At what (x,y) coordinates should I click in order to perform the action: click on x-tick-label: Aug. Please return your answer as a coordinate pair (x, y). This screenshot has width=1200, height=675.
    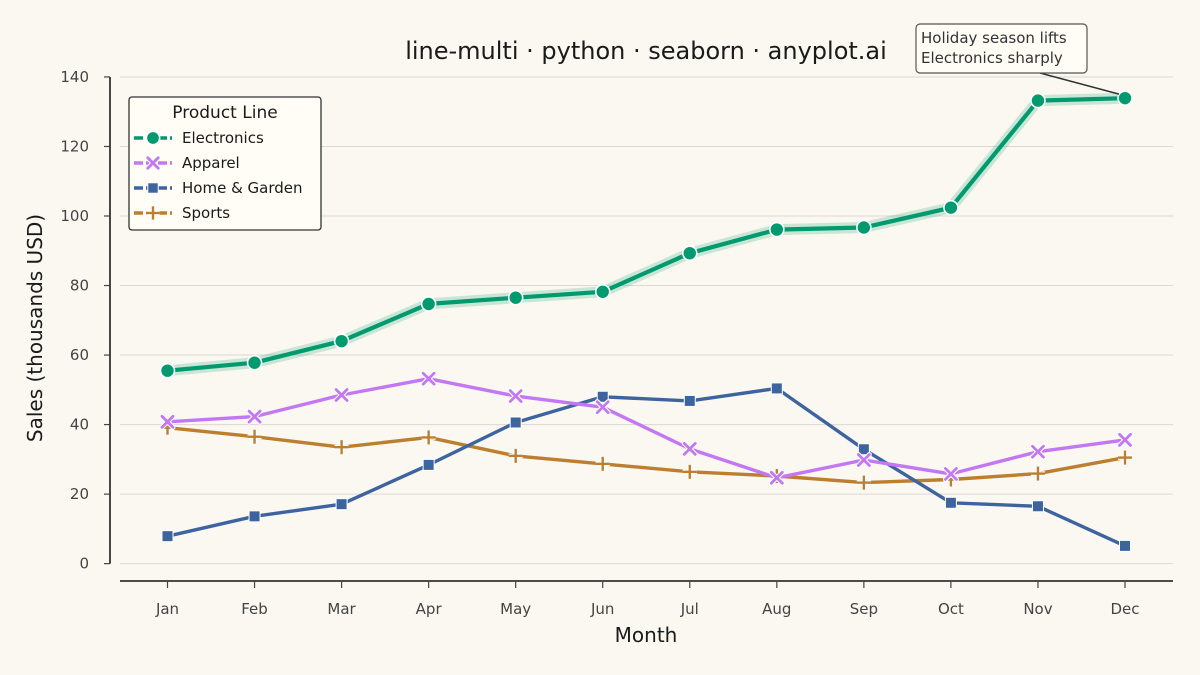
    Looking at the image, I should click on (776, 609).